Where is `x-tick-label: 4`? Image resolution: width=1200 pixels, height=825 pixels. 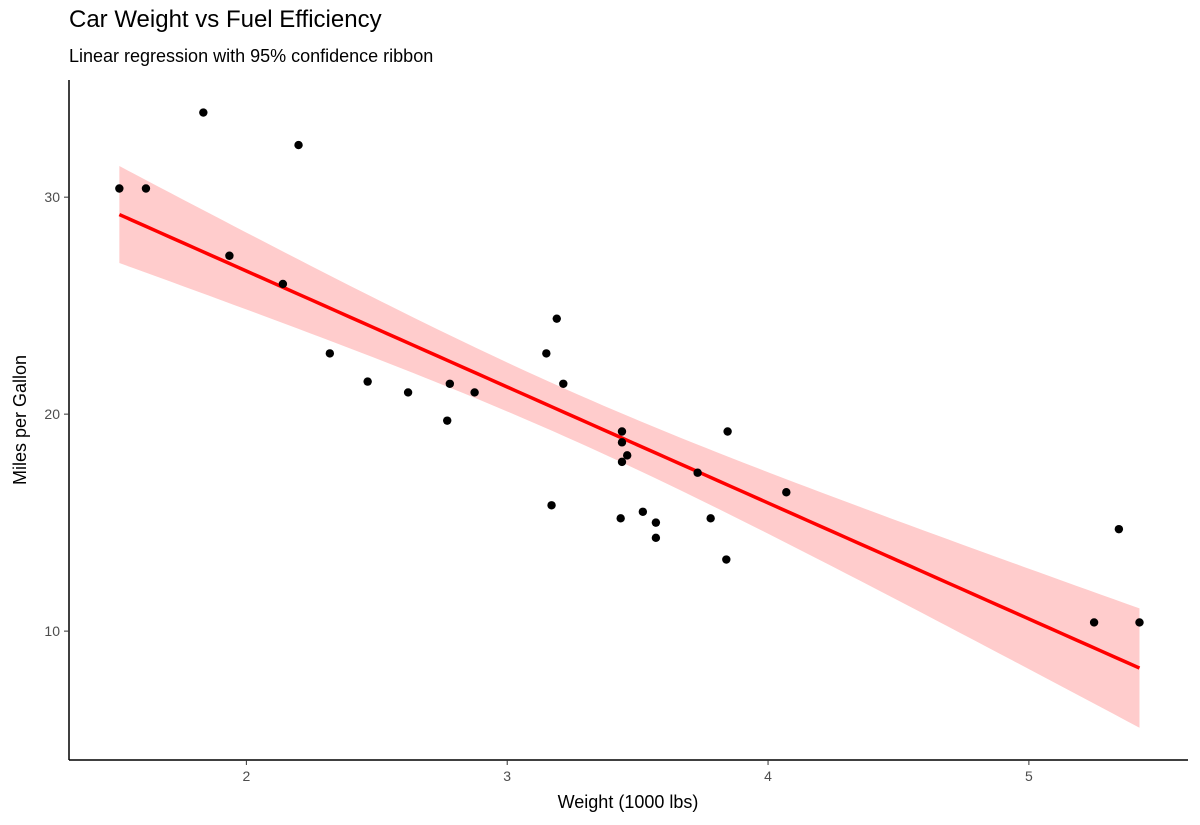 x-tick-label: 4 is located at coordinates (768, 776).